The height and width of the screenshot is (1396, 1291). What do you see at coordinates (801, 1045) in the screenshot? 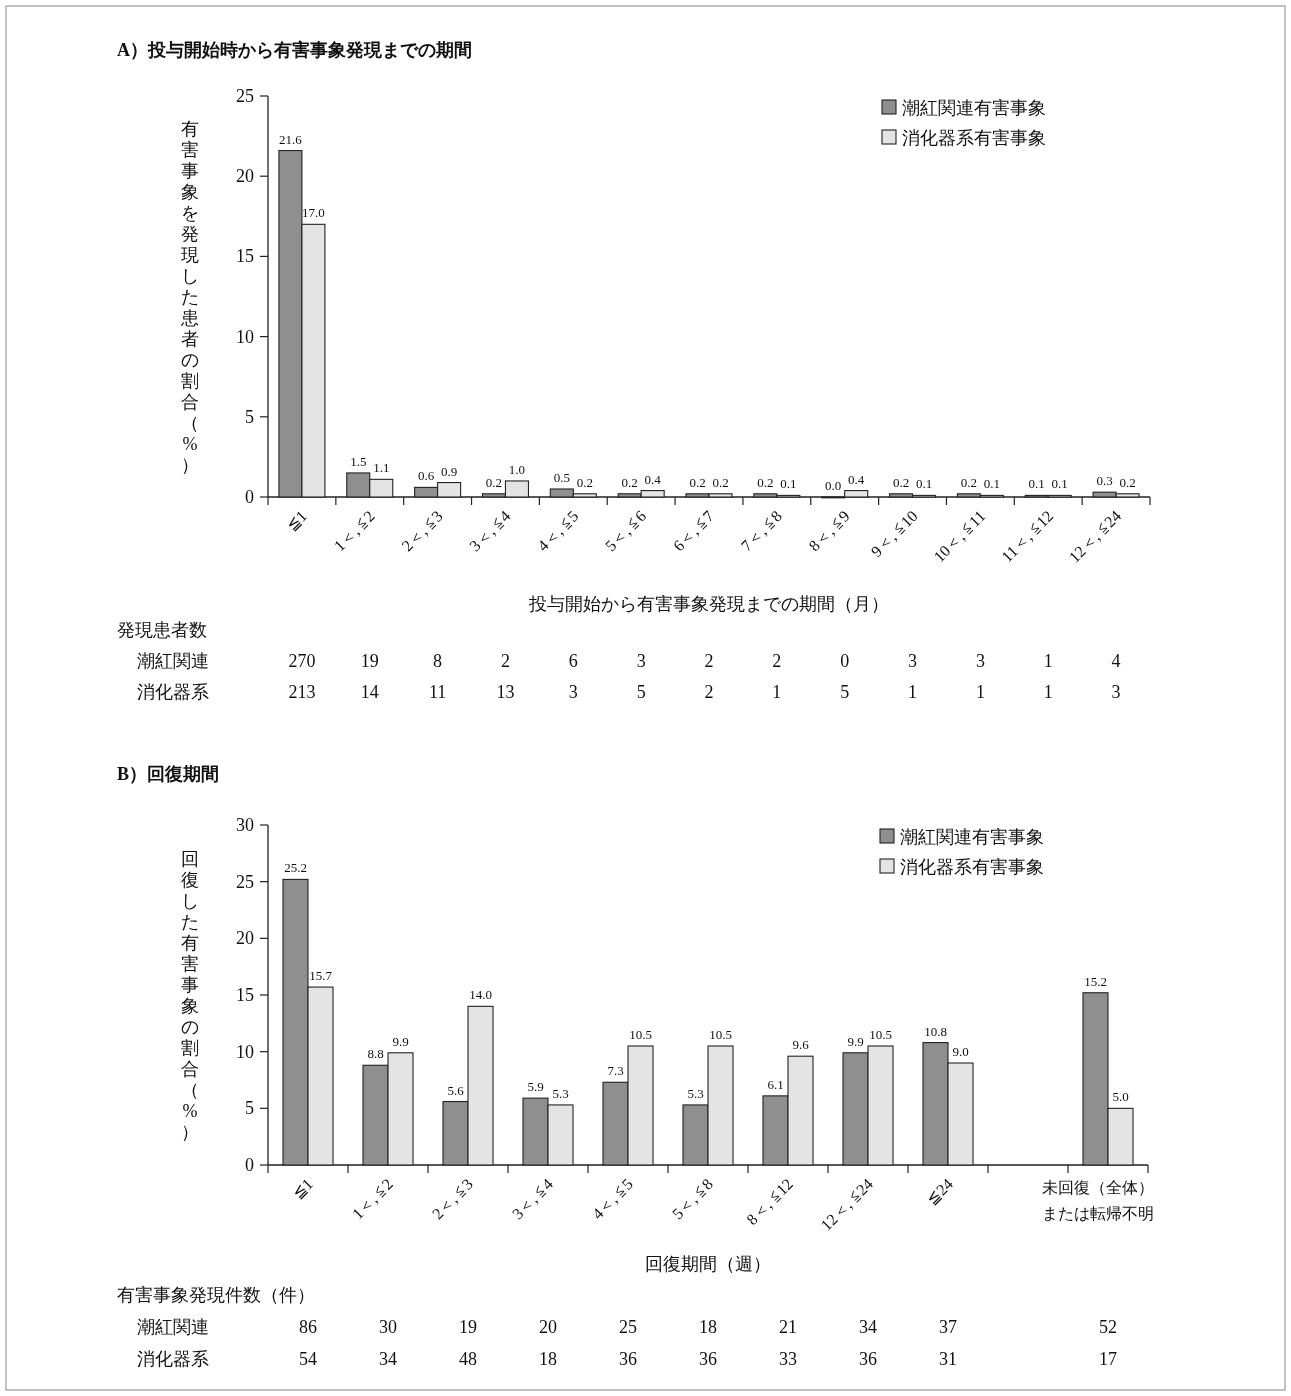
I see `data-label: 9.6` at bounding box center [801, 1045].